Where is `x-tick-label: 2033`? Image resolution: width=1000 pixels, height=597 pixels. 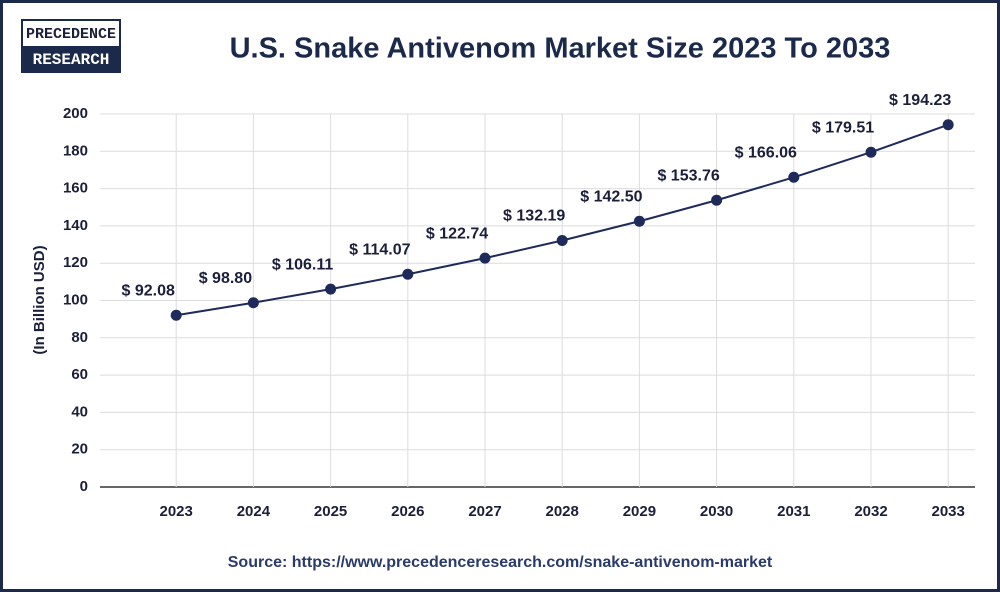
x-tick-label: 2033 is located at coordinates (948, 511).